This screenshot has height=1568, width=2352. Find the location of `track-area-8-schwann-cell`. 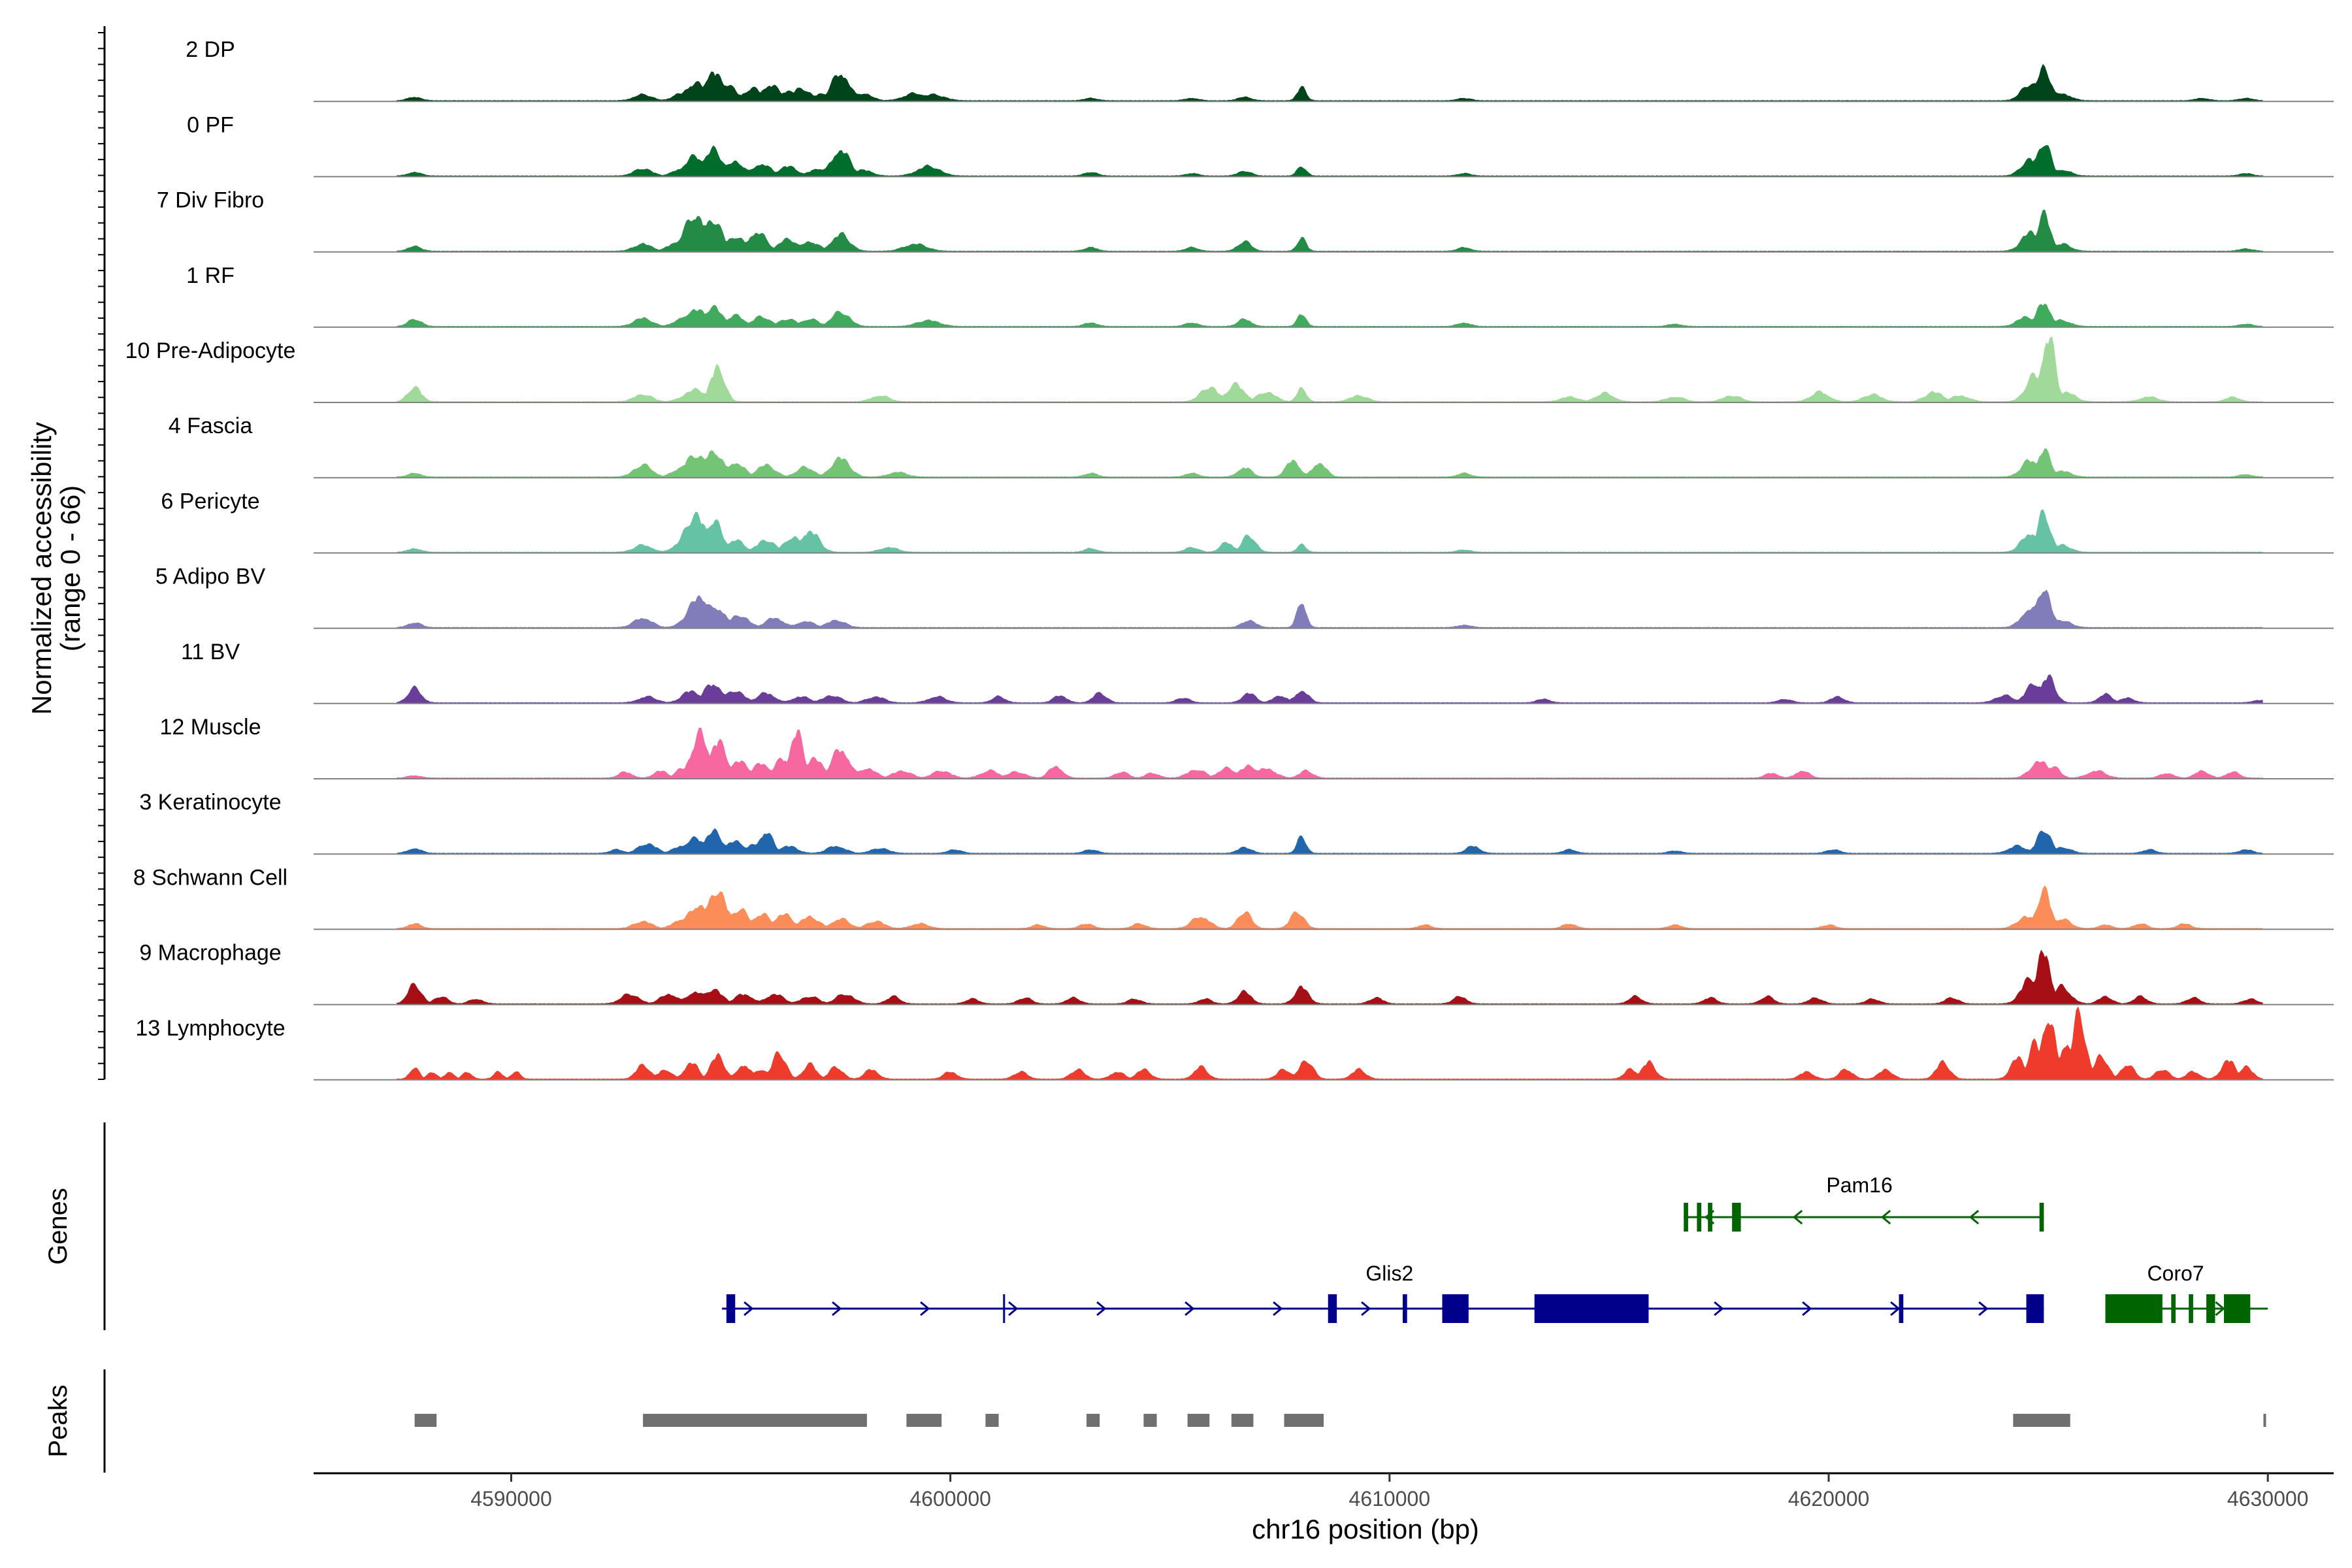

track-area-8-schwann-cell is located at coordinates (1330, 907).